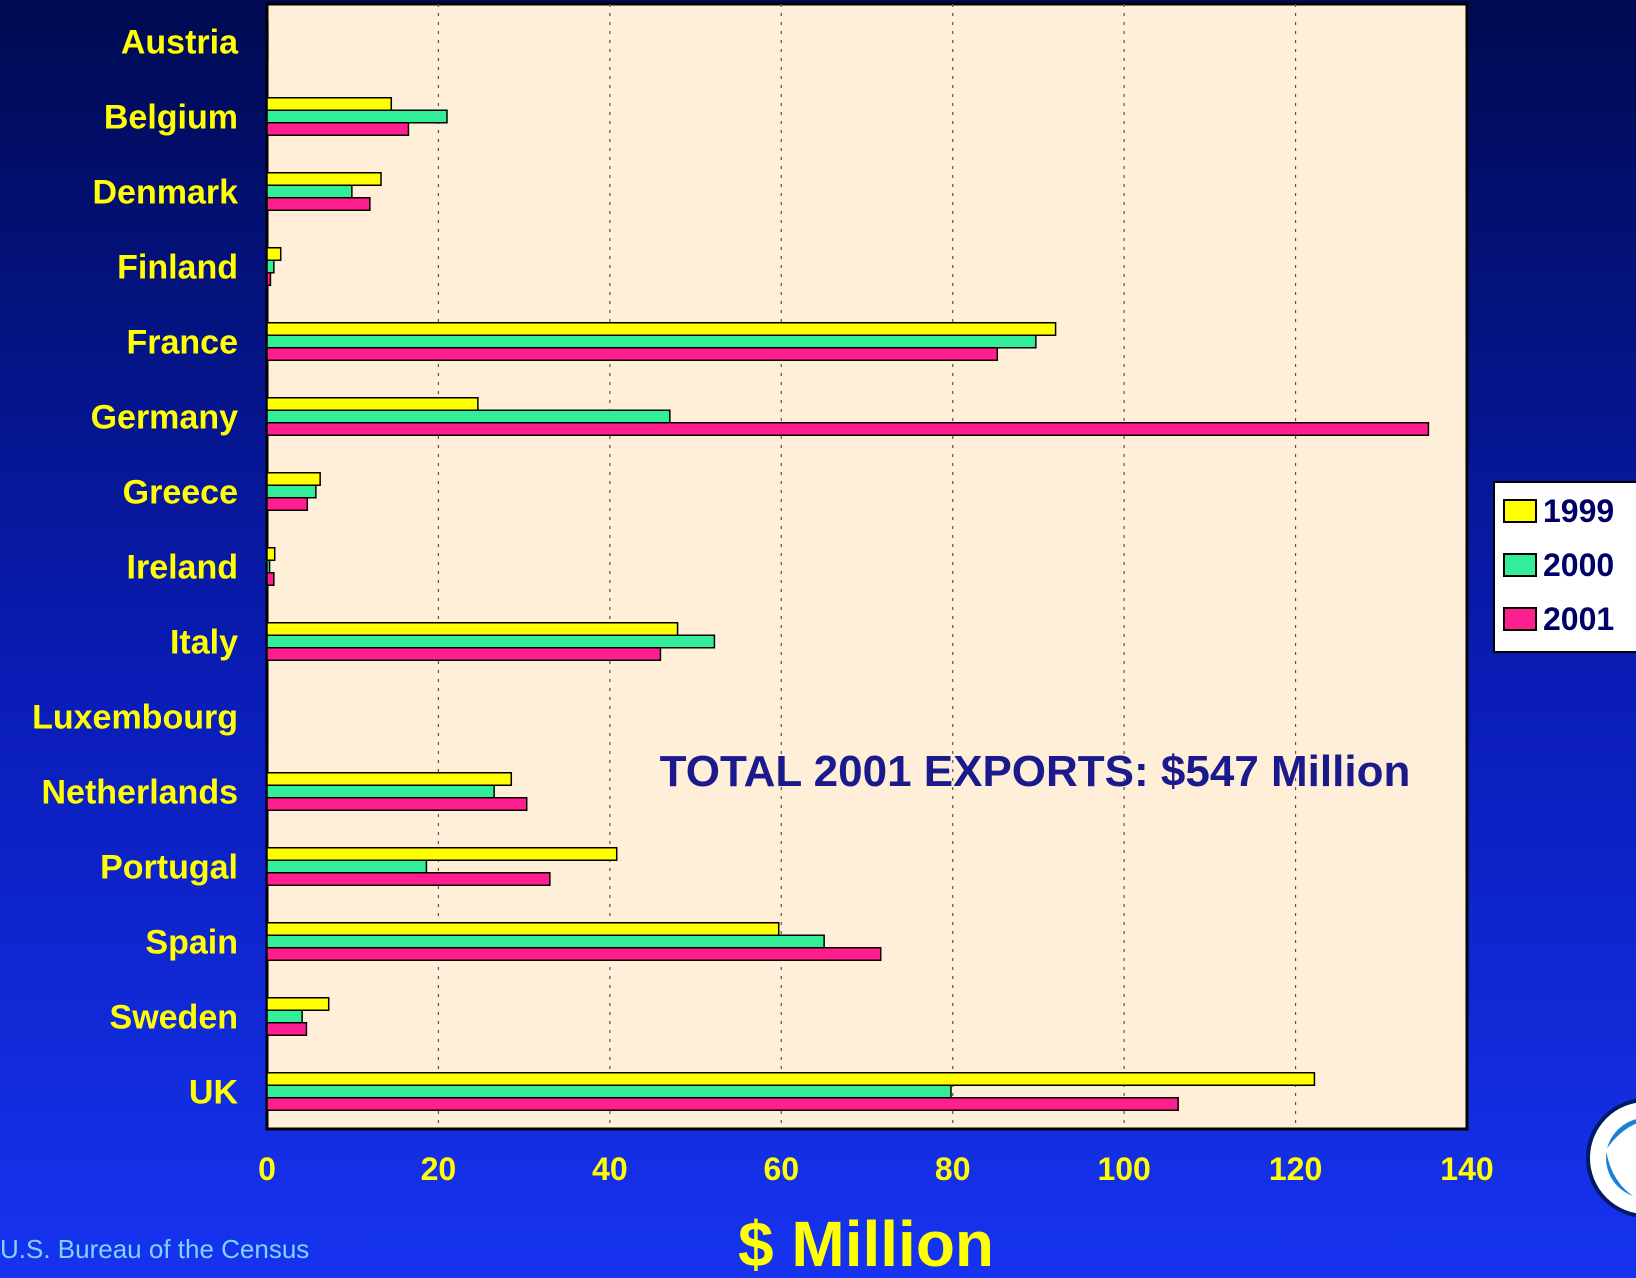  Describe the element at coordinates (183, 343) in the screenshot. I see `category-label: France` at that location.